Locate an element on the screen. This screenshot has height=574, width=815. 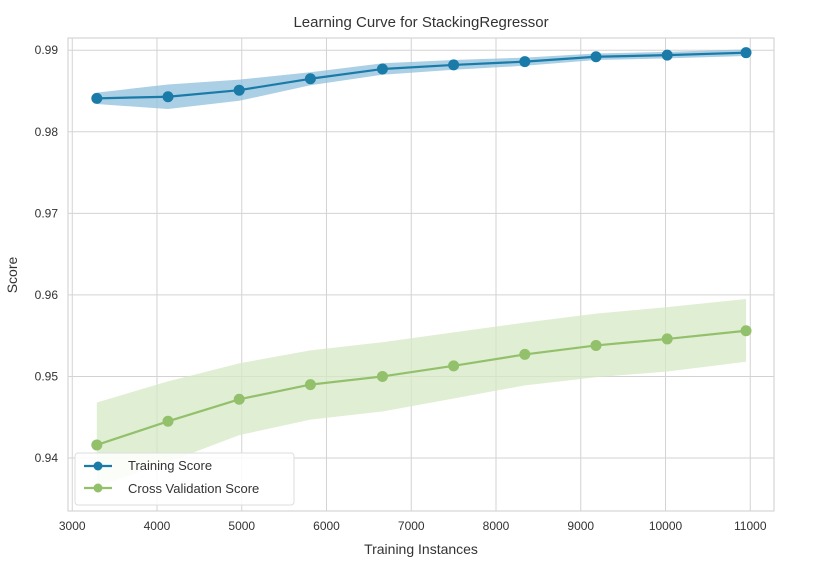
y-tick-label: 0.94 is located at coordinates (47, 458).